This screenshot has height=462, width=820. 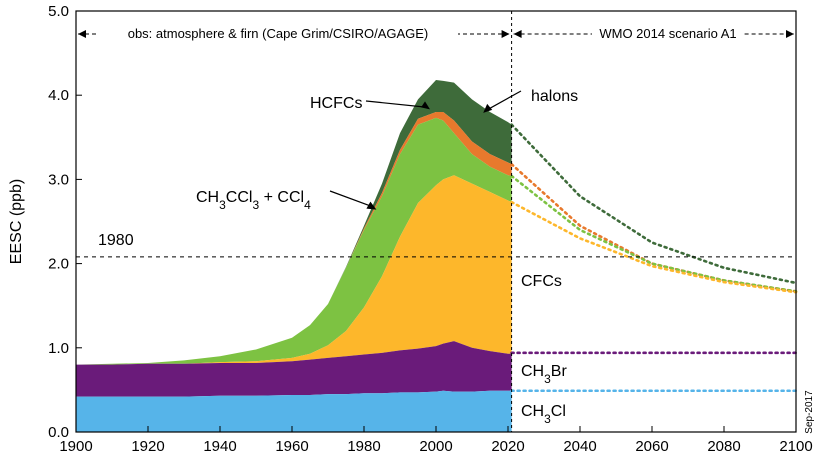 I want to click on scenario-right-arrowhead, so click(x=790, y=34).